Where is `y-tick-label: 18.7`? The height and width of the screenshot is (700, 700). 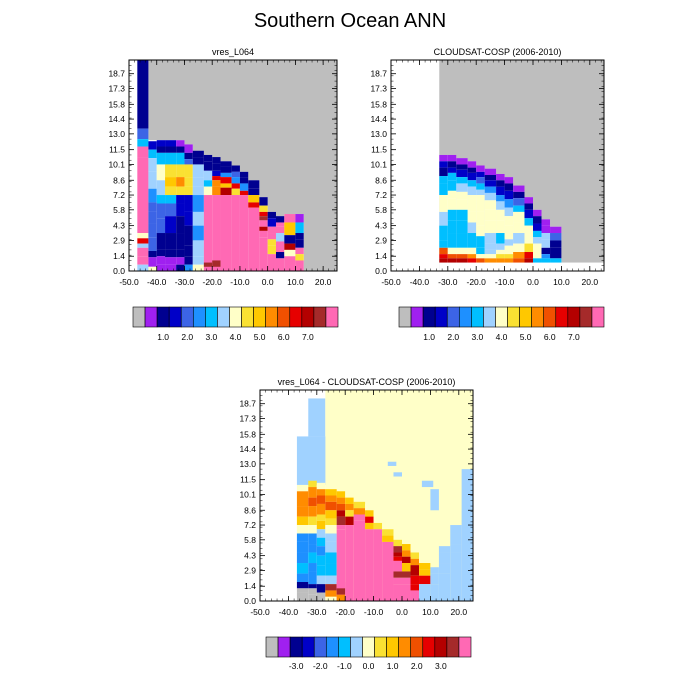 y-tick-label: 18.7 is located at coordinates (247, 404).